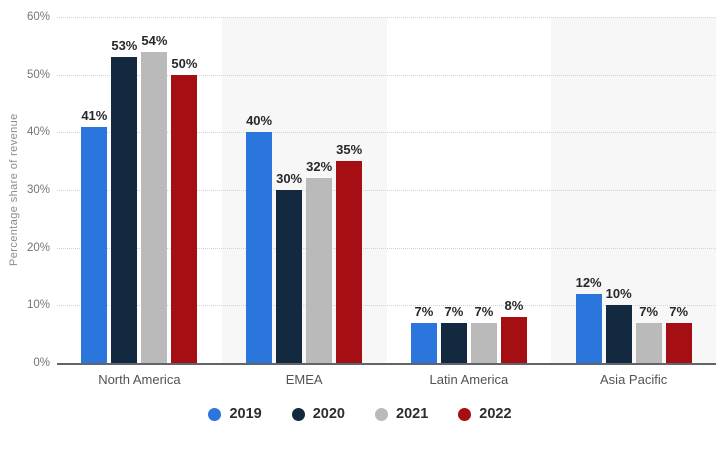 This screenshot has height=452, width=720. What do you see at coordinates (38, 247) in the screenshot?
I see `y-tick-label-20: 20%` at bounding box center [38, 247].